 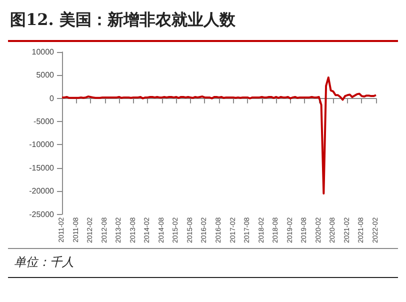 I want to click on chart-title: 图12. 美国：新增非农就业人数, so click(x=123, y=20).